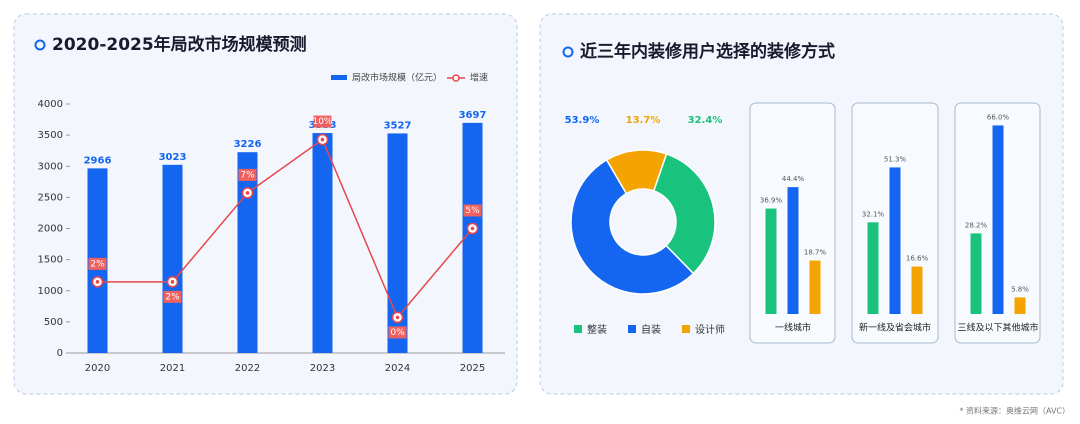  I want to click on y-tick-label: 2000, so click(50, 229).